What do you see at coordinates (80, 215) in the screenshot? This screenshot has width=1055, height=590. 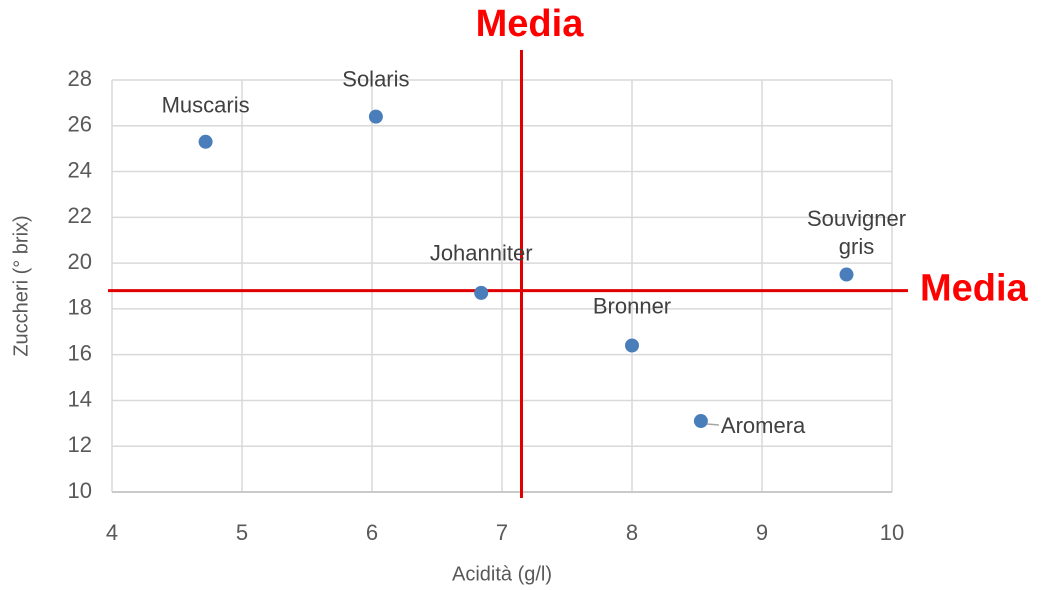 I see `y-tick-label: 22` at bounding box center [80, 215].